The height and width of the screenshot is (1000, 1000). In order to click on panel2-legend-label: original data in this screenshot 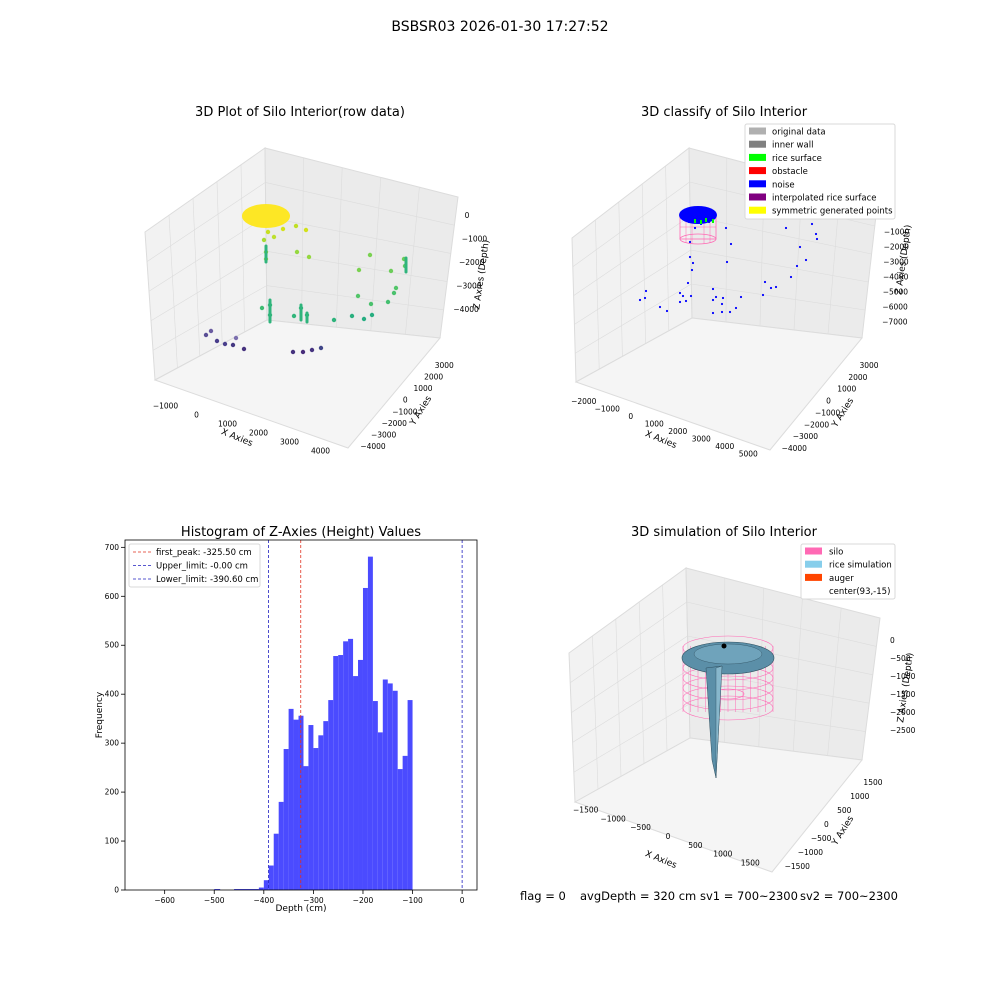, I will do `click(799, 133)`.